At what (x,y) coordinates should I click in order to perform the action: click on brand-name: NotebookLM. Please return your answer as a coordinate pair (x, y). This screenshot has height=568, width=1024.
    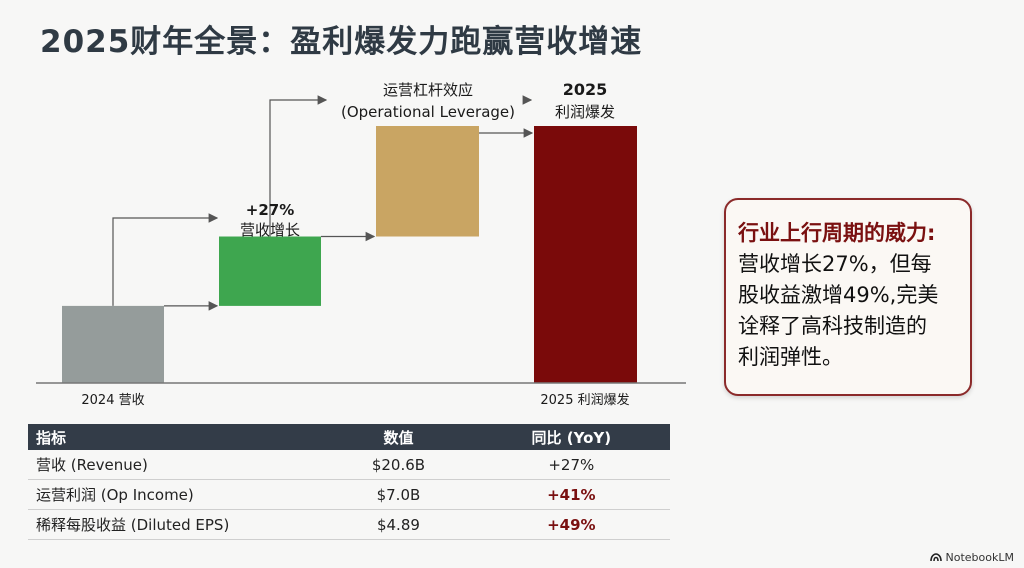
    Looking at the image, I should click on (979, 557).